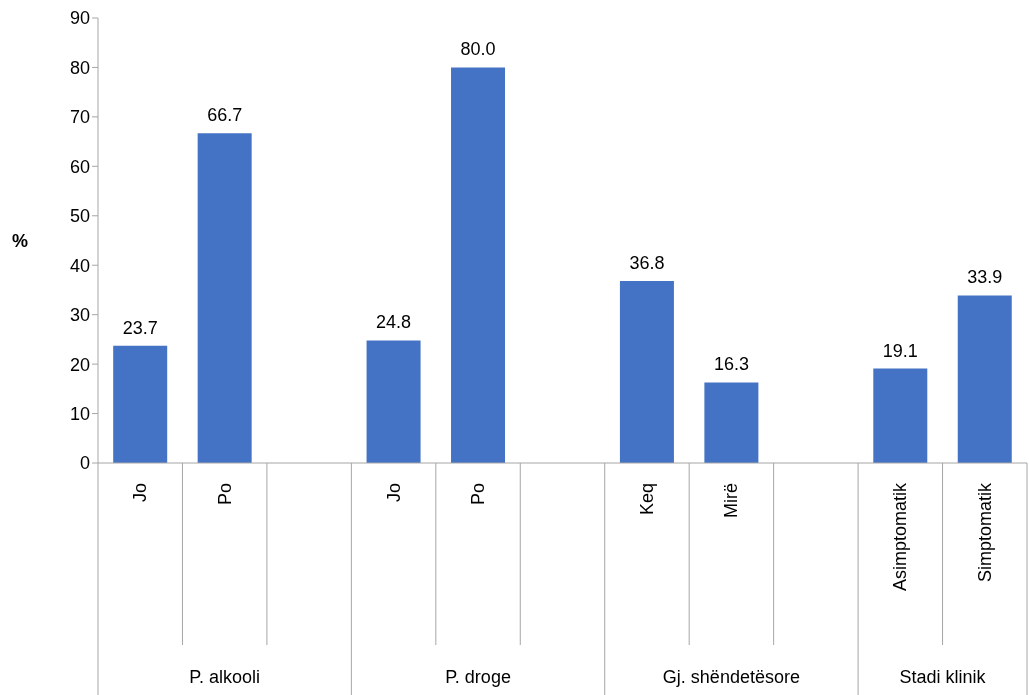  I want to click on text: Stadi klinik, so click(943, 677).